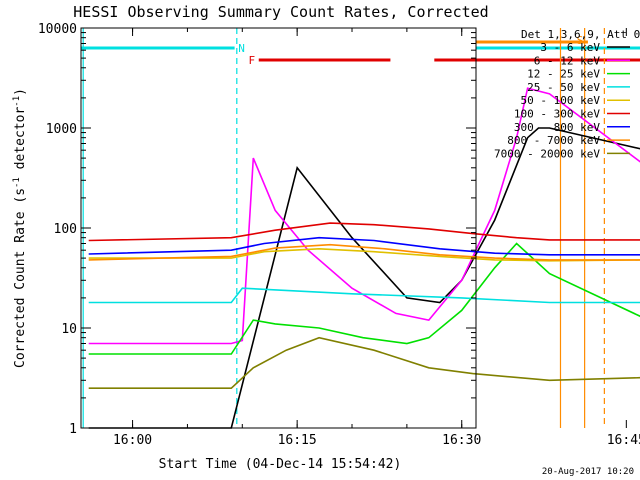  Describe the element at coordinates (20, 142) in the screenshot. I see `y-axis-label-mid: detector` at that location.